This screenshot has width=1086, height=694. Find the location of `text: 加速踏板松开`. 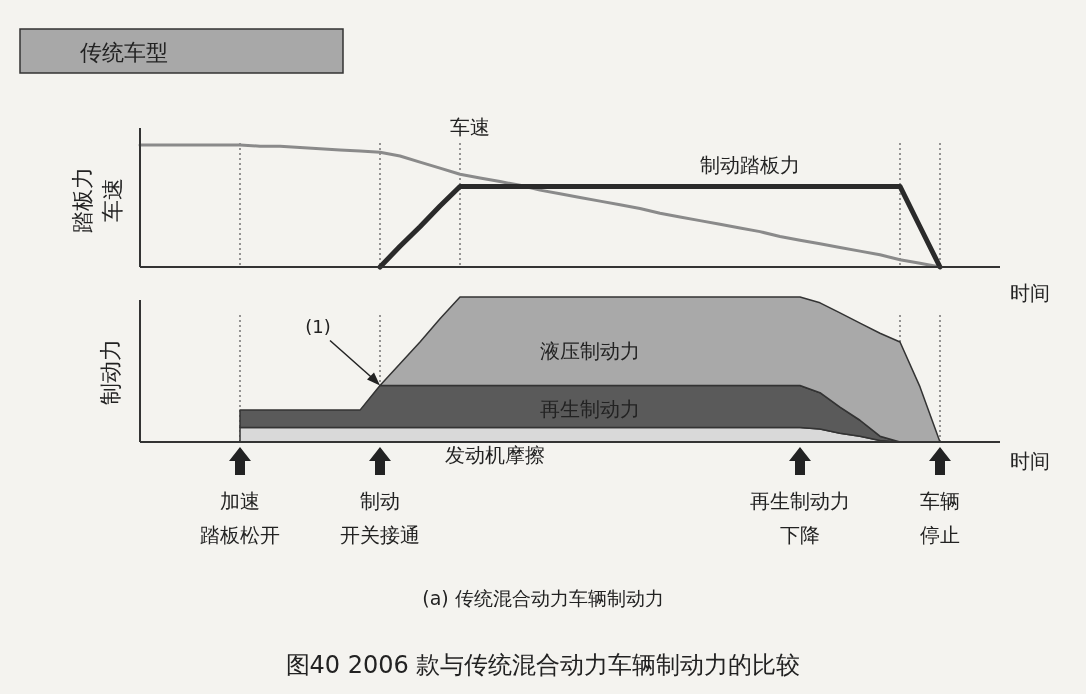

text: 加速踏板松开 is located at coordinates (240, 518).